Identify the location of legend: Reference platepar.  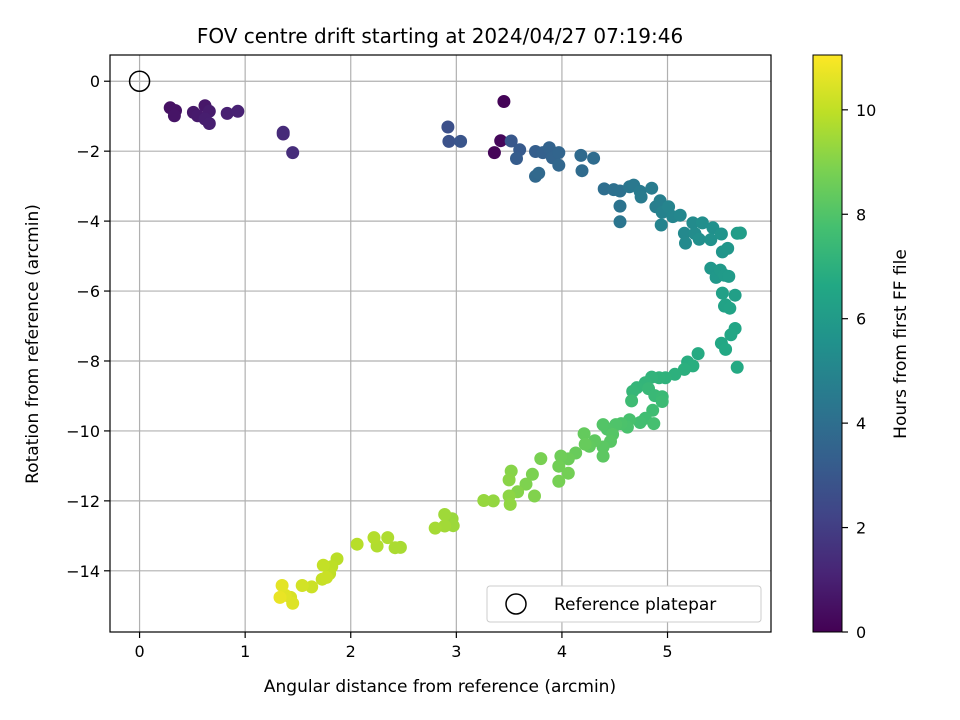
(624, 604).